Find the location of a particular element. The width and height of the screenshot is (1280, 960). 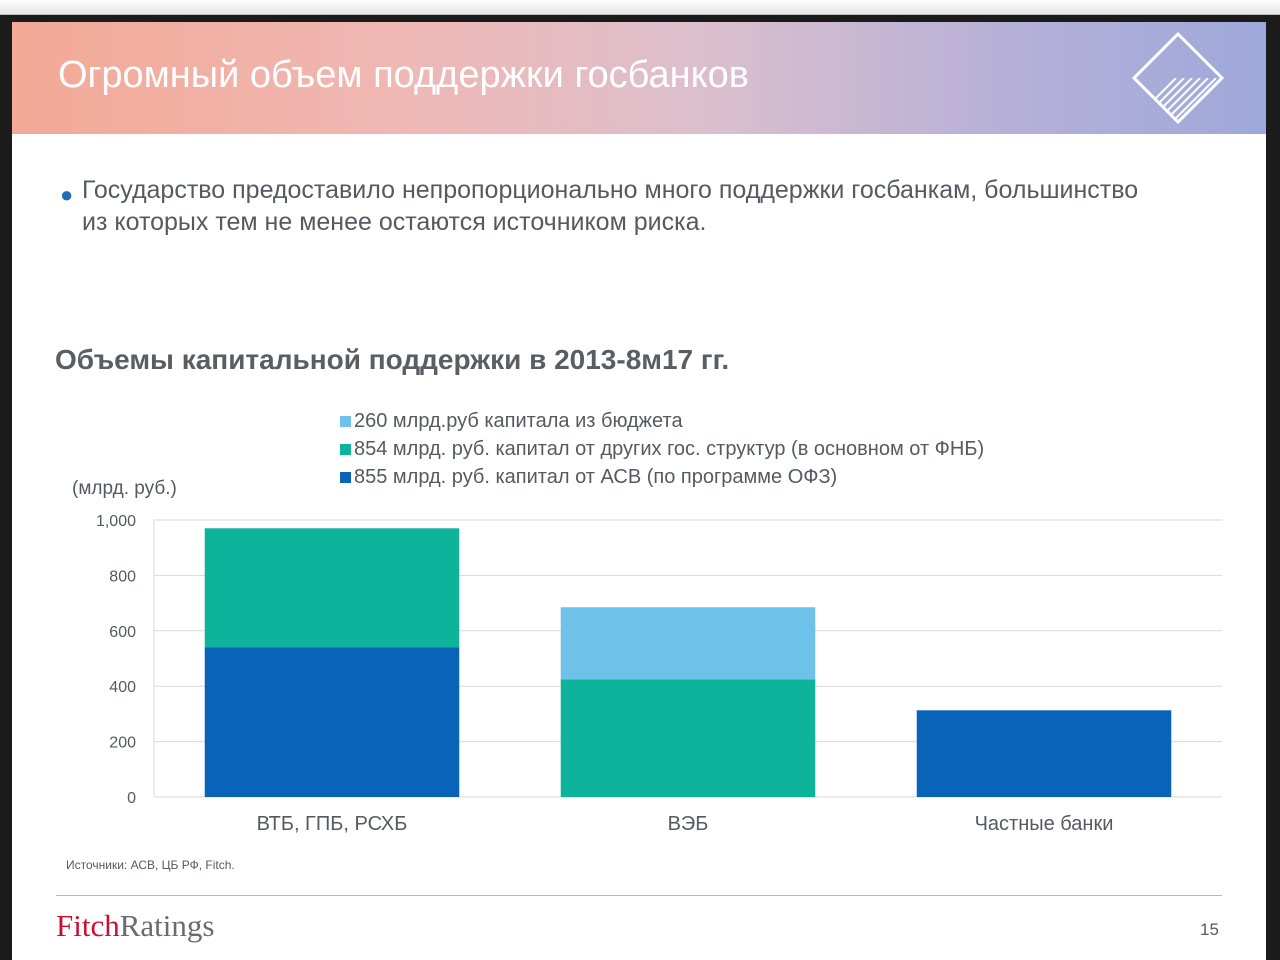

y-tick-label: 800 is located at coordinates (122, 576).